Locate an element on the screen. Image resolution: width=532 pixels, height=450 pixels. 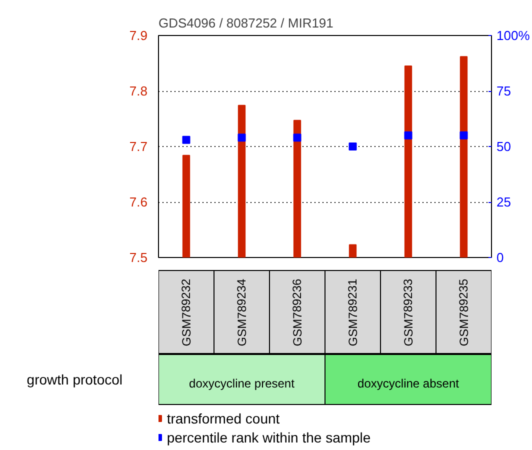
y-tick-label: 7.8 is located at coordinates (138, 91).